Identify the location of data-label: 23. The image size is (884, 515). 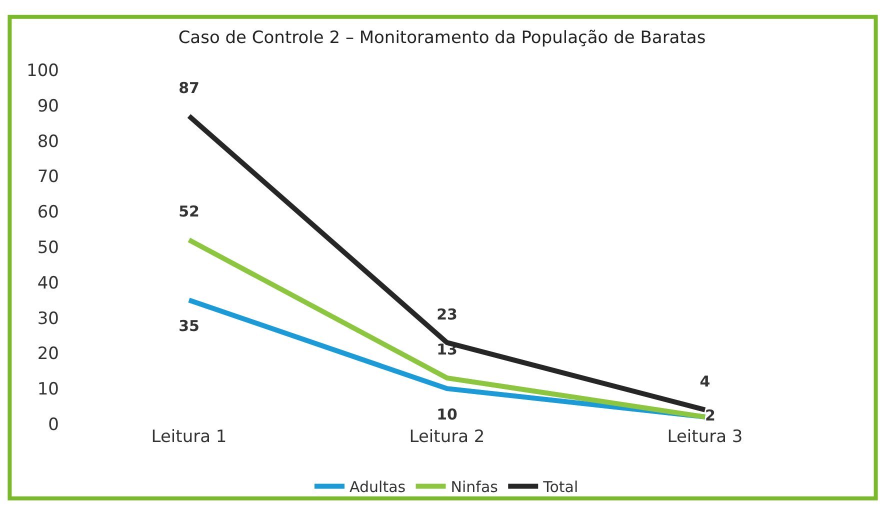
(447, 314).